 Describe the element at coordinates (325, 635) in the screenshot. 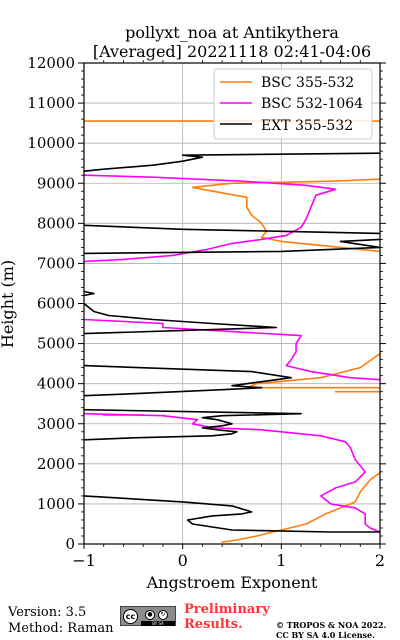

I see `copyright-line2: CC BY SA 4.0 License.` at that location.